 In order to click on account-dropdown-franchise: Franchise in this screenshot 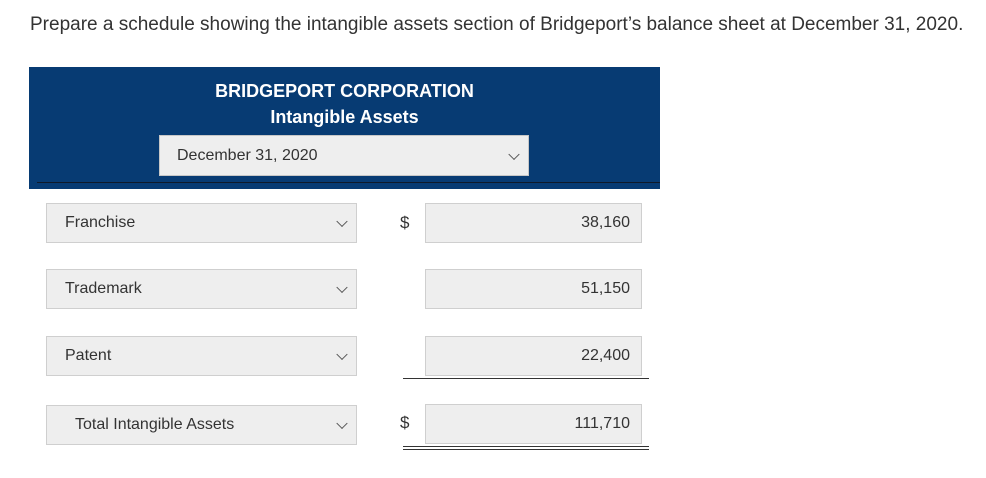, I will do `click(201, 223)`.